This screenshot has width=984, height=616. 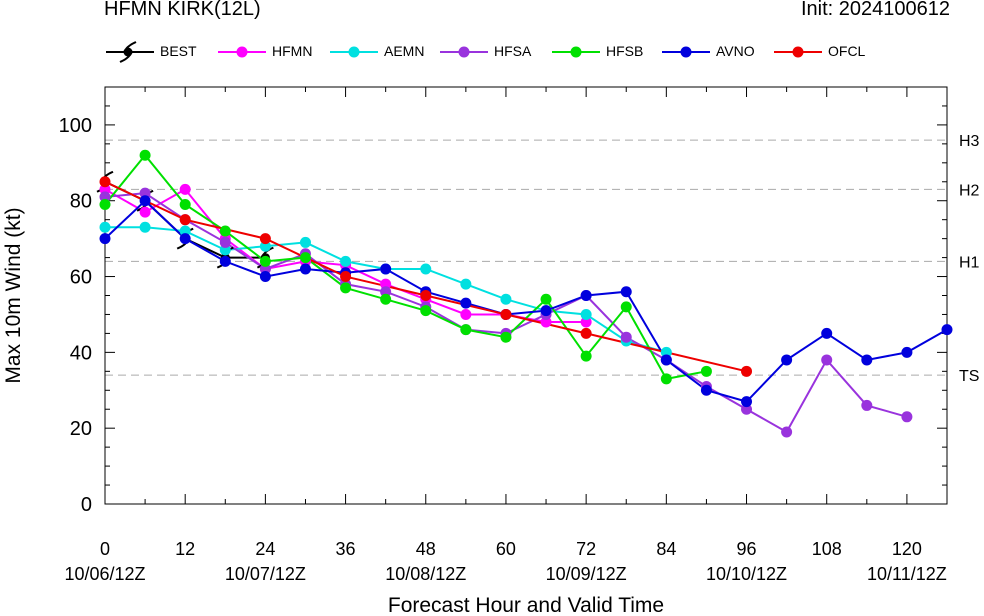 I want to click on x-tick-label: 60, so click(x=506, y=549).